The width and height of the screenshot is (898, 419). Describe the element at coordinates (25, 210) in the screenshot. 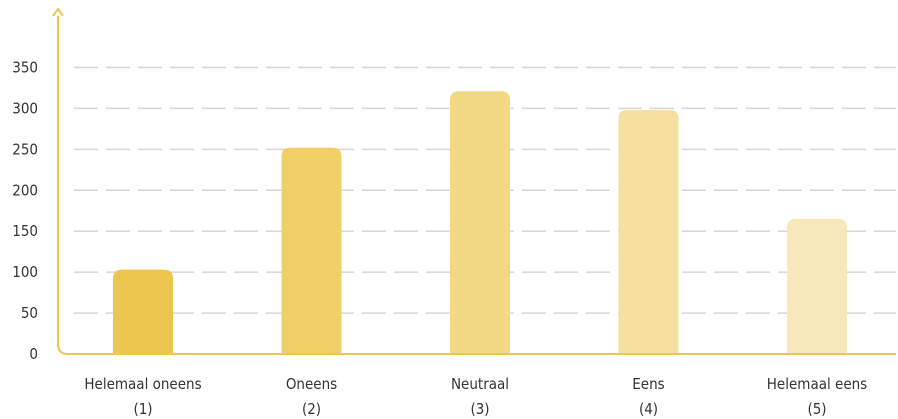

I see `y-tick-labels: 0 50 100 150 200 250 300 350` at that location.